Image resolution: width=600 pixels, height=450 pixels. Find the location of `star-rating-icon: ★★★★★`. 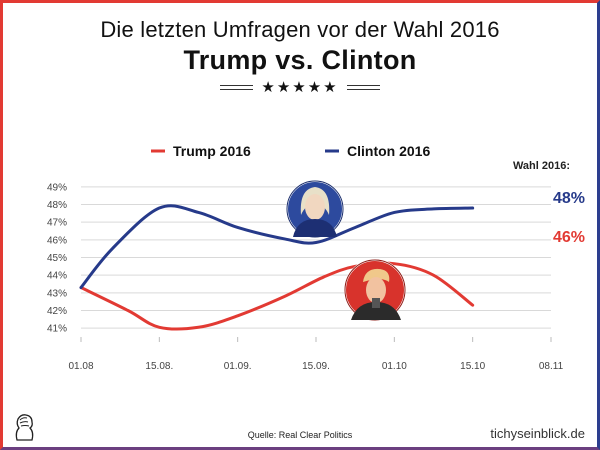

star-rating-icon: ★★★★★ is located at coordinates (300, 87).